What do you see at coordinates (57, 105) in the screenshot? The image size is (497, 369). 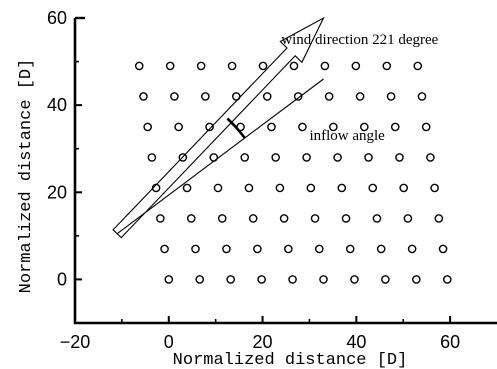 I see `y-tick-label: 40` at bounding box center [57, 105].